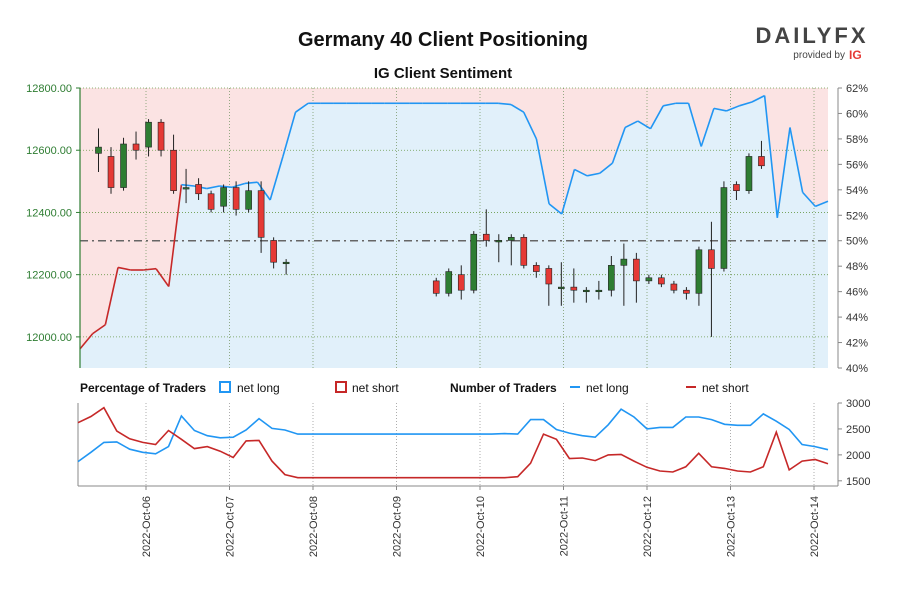  What do you see at coordinates (49, 213) in the screenshot?
I see `price-tick-label: 12400.00` at bounding box center [49, 213].